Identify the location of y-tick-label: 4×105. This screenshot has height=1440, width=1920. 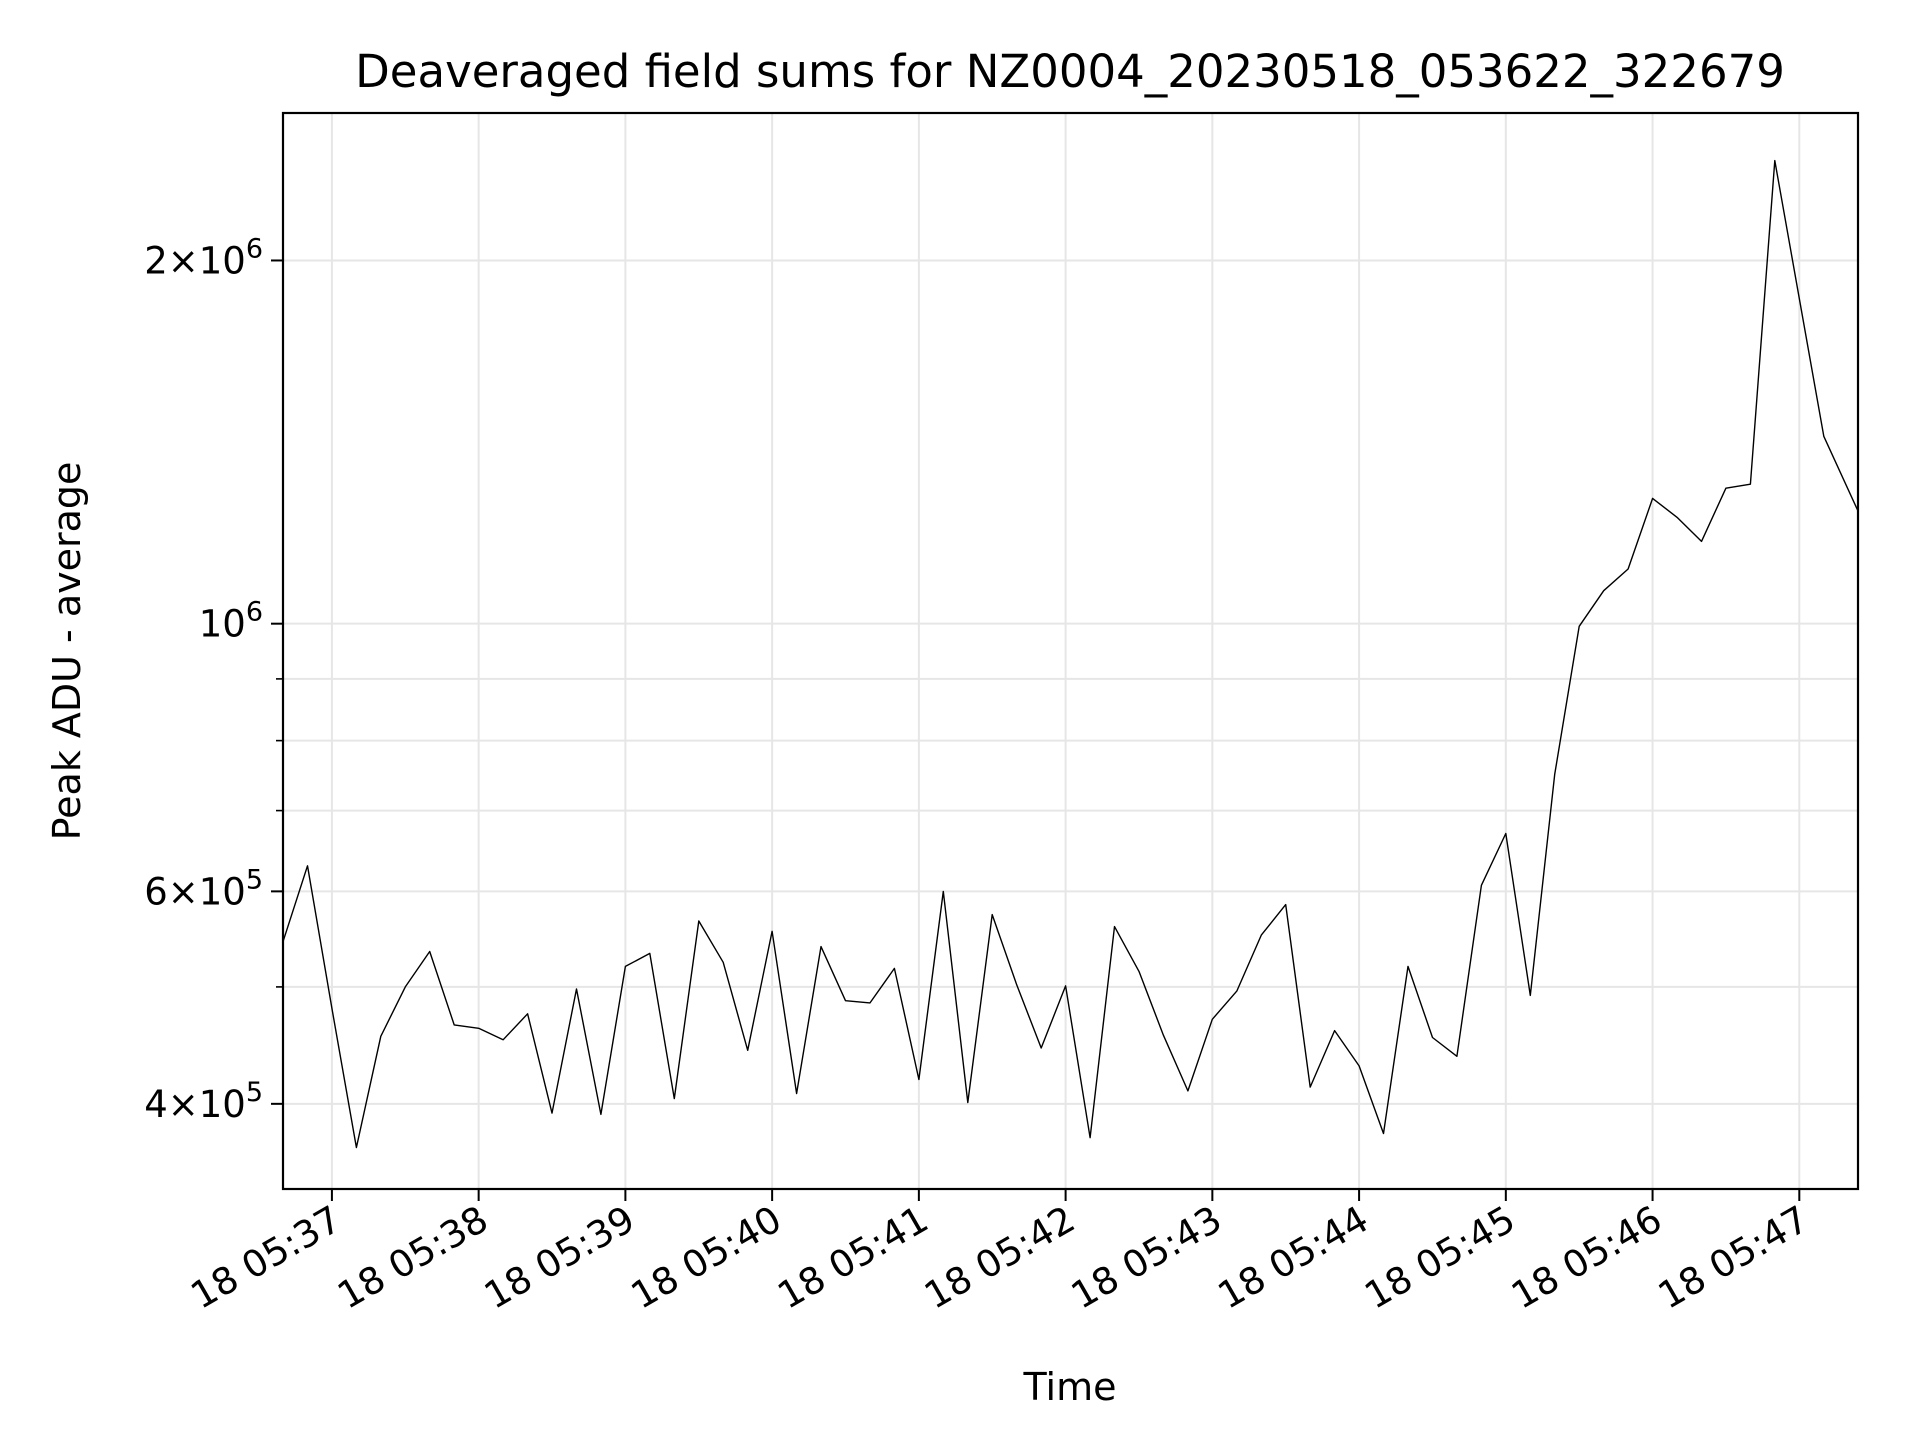
(203, 1101).